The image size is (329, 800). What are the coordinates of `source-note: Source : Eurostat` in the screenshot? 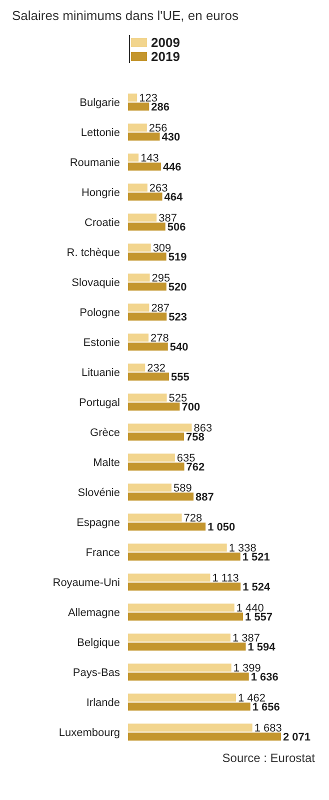 It's located at (268, 758).